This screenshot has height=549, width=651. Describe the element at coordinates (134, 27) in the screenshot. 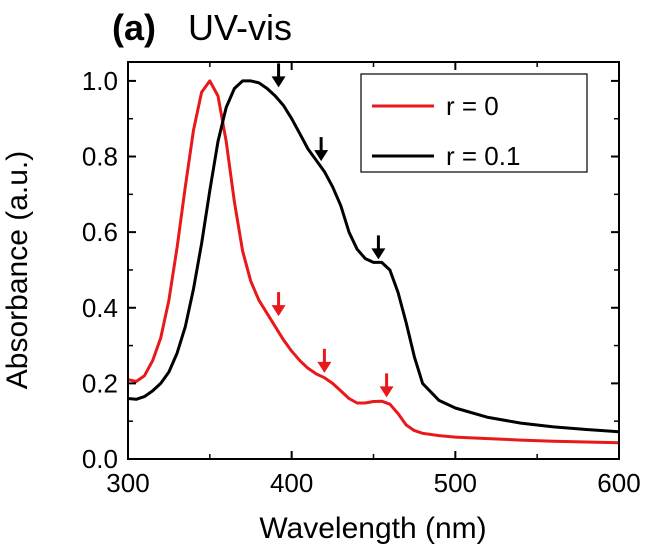

I see `chart-title-label: (a)` at that location.